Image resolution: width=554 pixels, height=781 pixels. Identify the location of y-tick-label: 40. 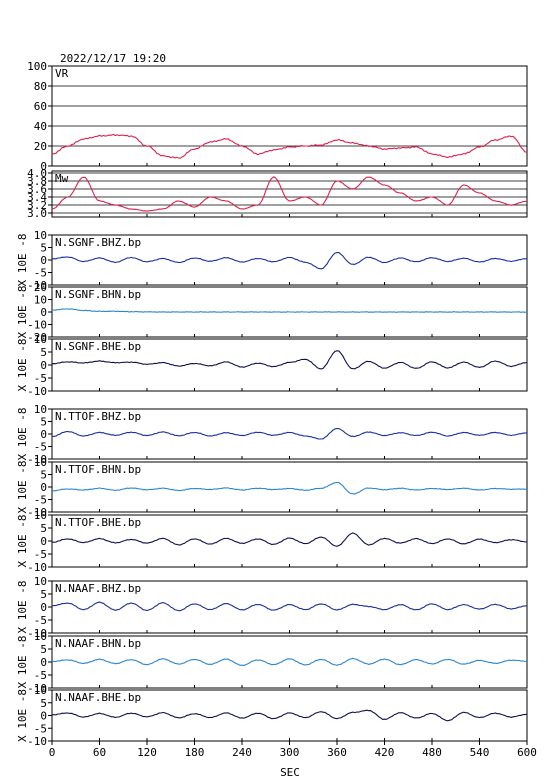
(40, 126).